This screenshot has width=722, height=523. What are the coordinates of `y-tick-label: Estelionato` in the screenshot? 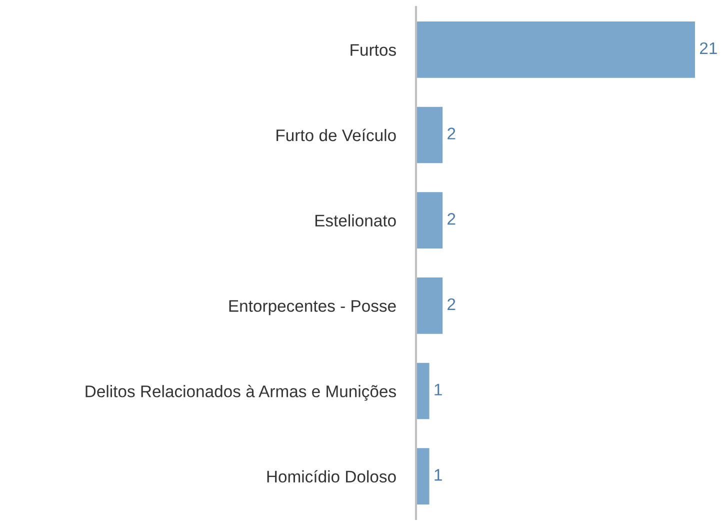 It's located at (355, 220).